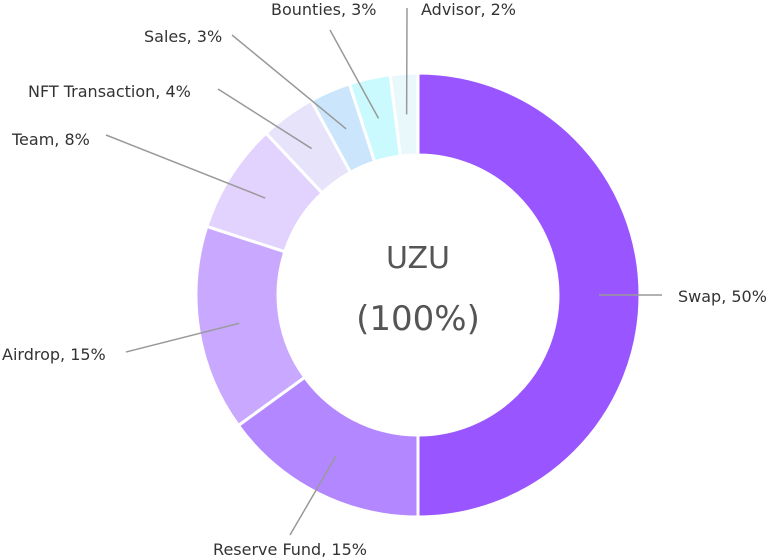  Describe the element at coordinates (109, 91) in the screenshot. I see `slice-label: NFT Transaction, 4%` at that location.